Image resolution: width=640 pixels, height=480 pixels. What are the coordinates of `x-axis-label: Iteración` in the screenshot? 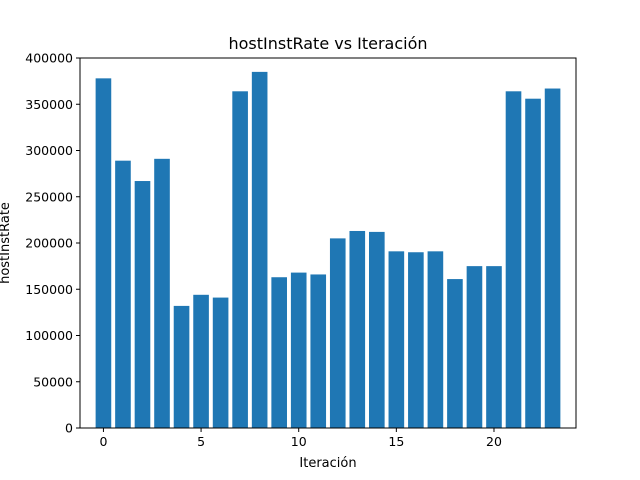 It's located at (327, 463).